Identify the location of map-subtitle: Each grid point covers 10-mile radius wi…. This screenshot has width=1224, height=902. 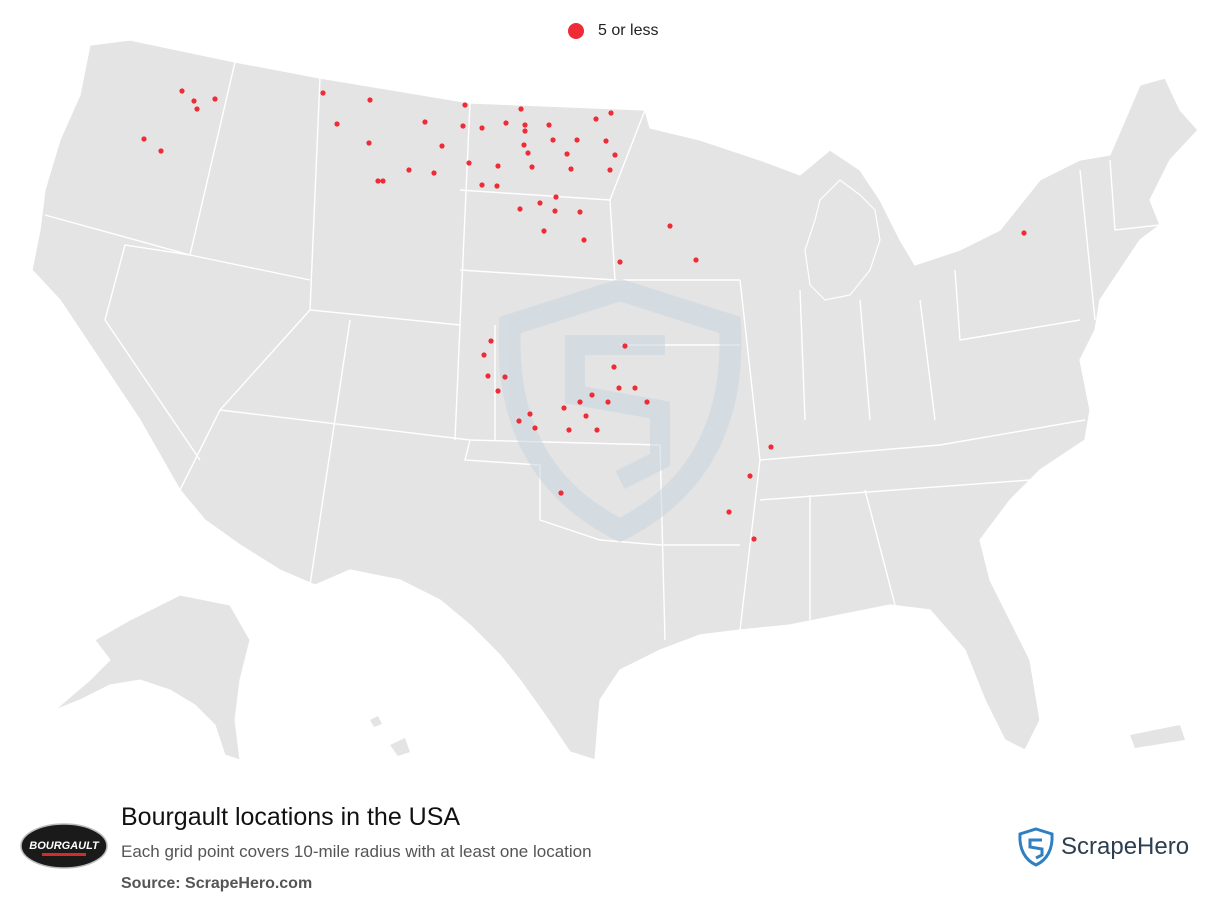
(356, 851).